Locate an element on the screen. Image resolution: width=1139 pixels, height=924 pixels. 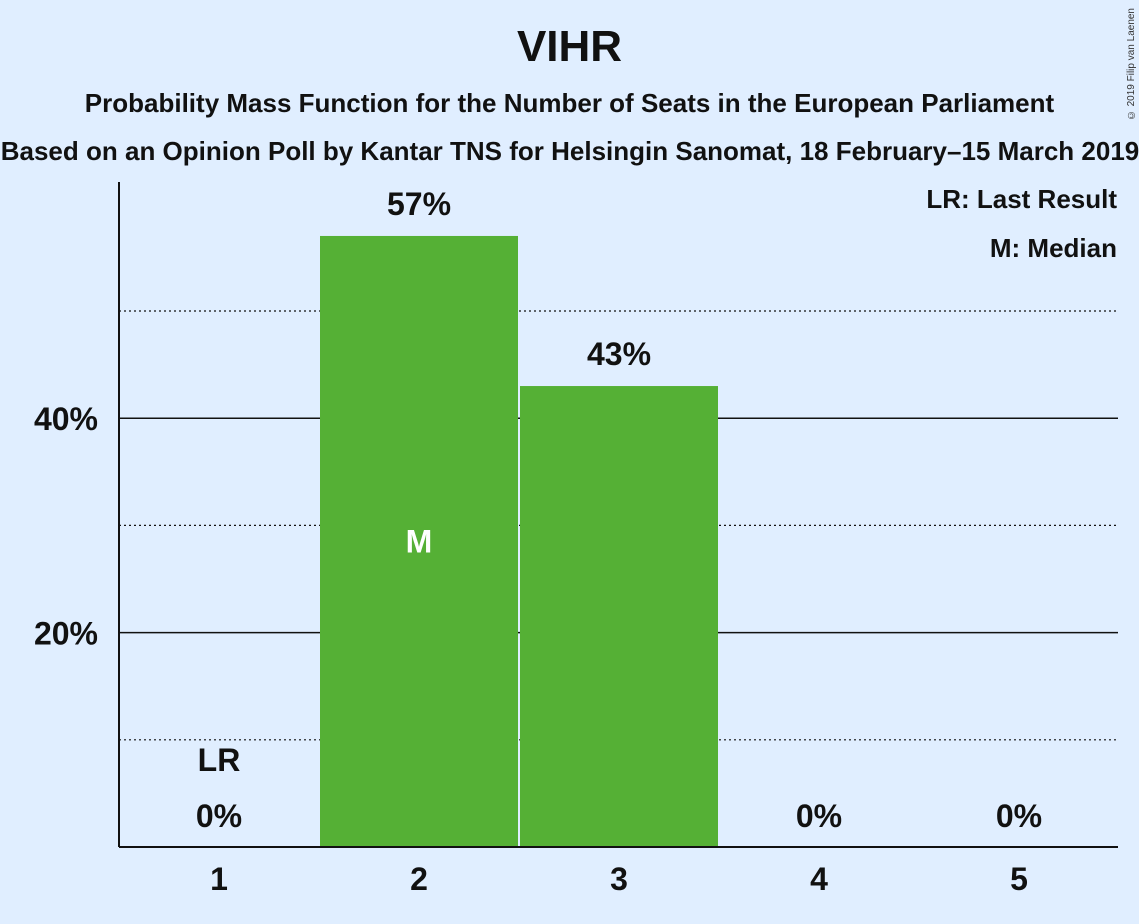
x-tick-label: 3 is located at coordinates (619, 879).